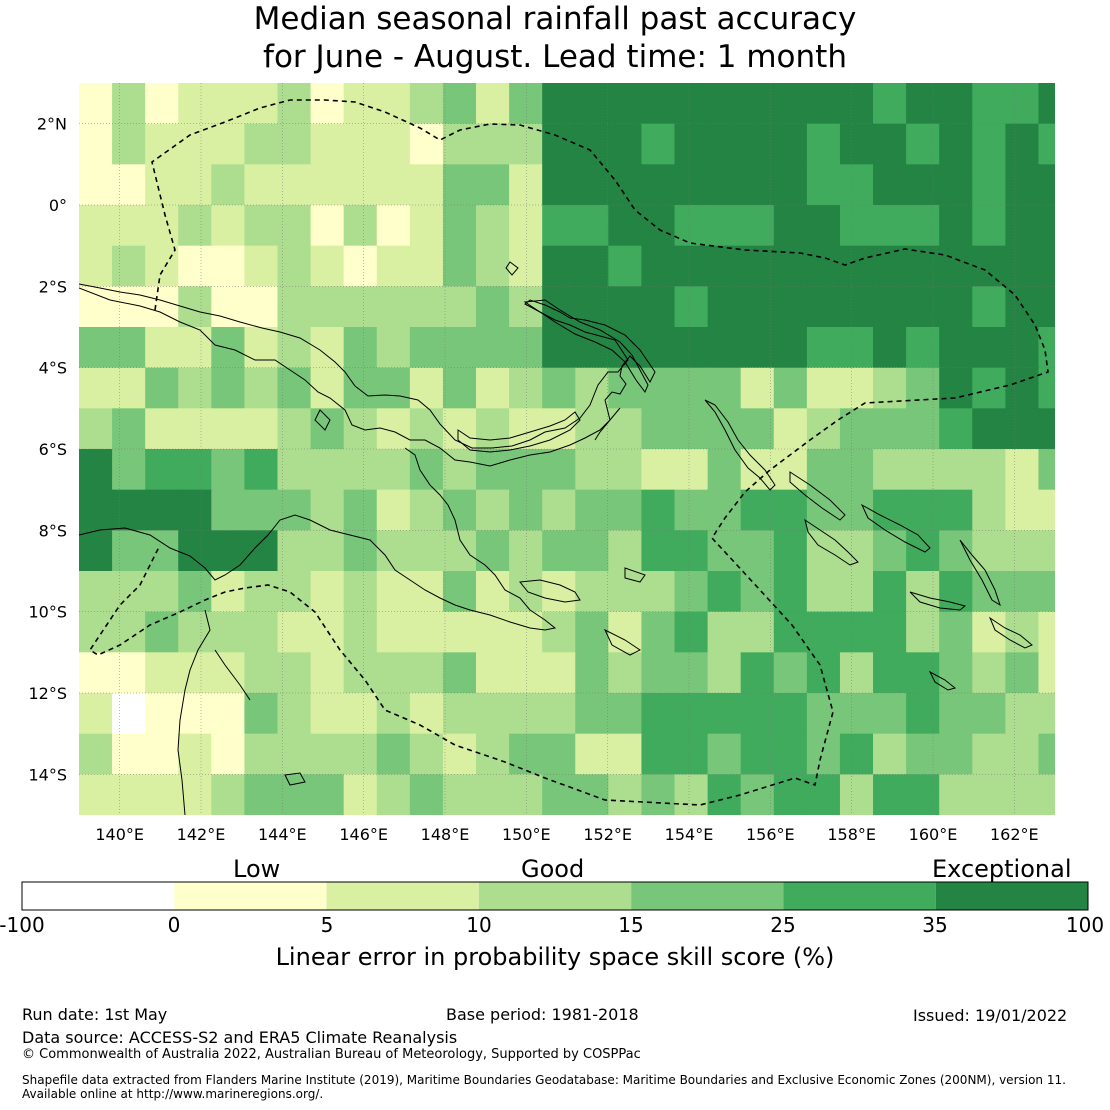 The height and width of the screenshot is (1110, 1110). What do you see at coordinates (553, 869) in the screenshot?
I see `legend-good: Good` at bounding box center [553, 869].